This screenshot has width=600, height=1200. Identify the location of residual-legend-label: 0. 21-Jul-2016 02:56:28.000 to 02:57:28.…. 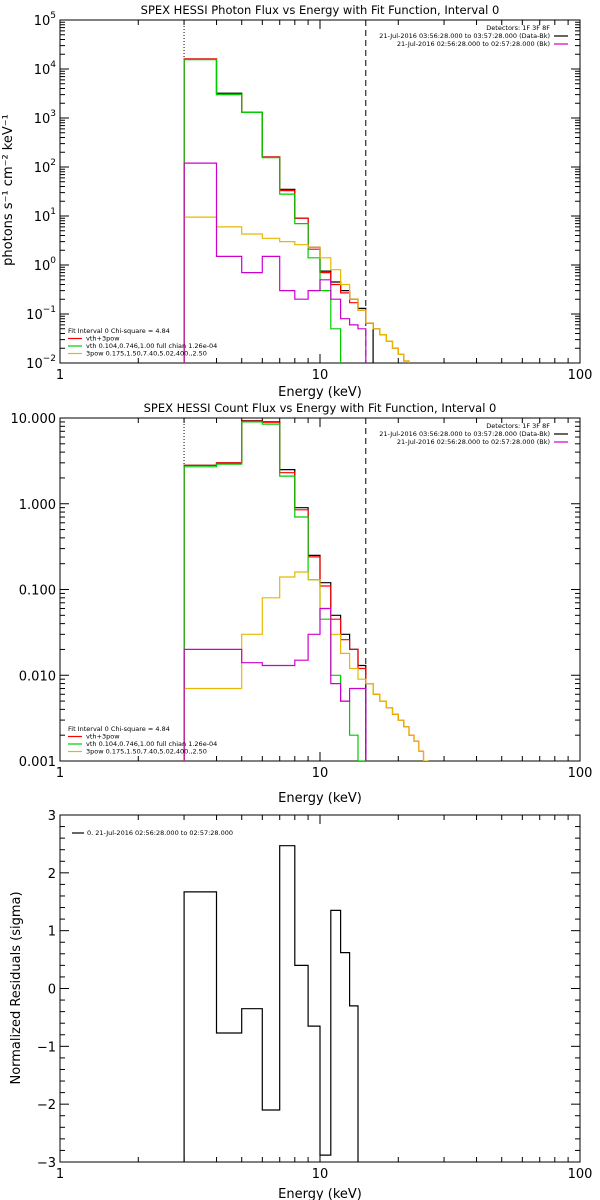
(160, 833).